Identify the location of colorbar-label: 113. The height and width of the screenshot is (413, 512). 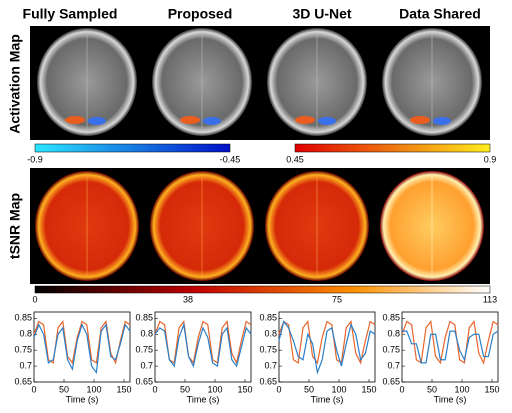
(490, 299).